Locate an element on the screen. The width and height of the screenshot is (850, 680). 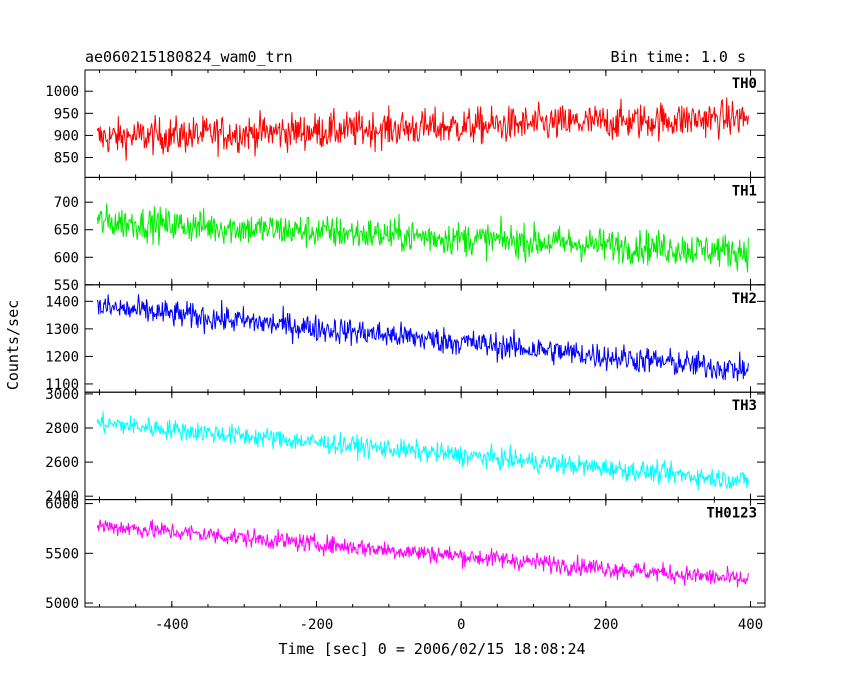
panel-label-th0123: TH0123 is located at coordinates (731, 514).